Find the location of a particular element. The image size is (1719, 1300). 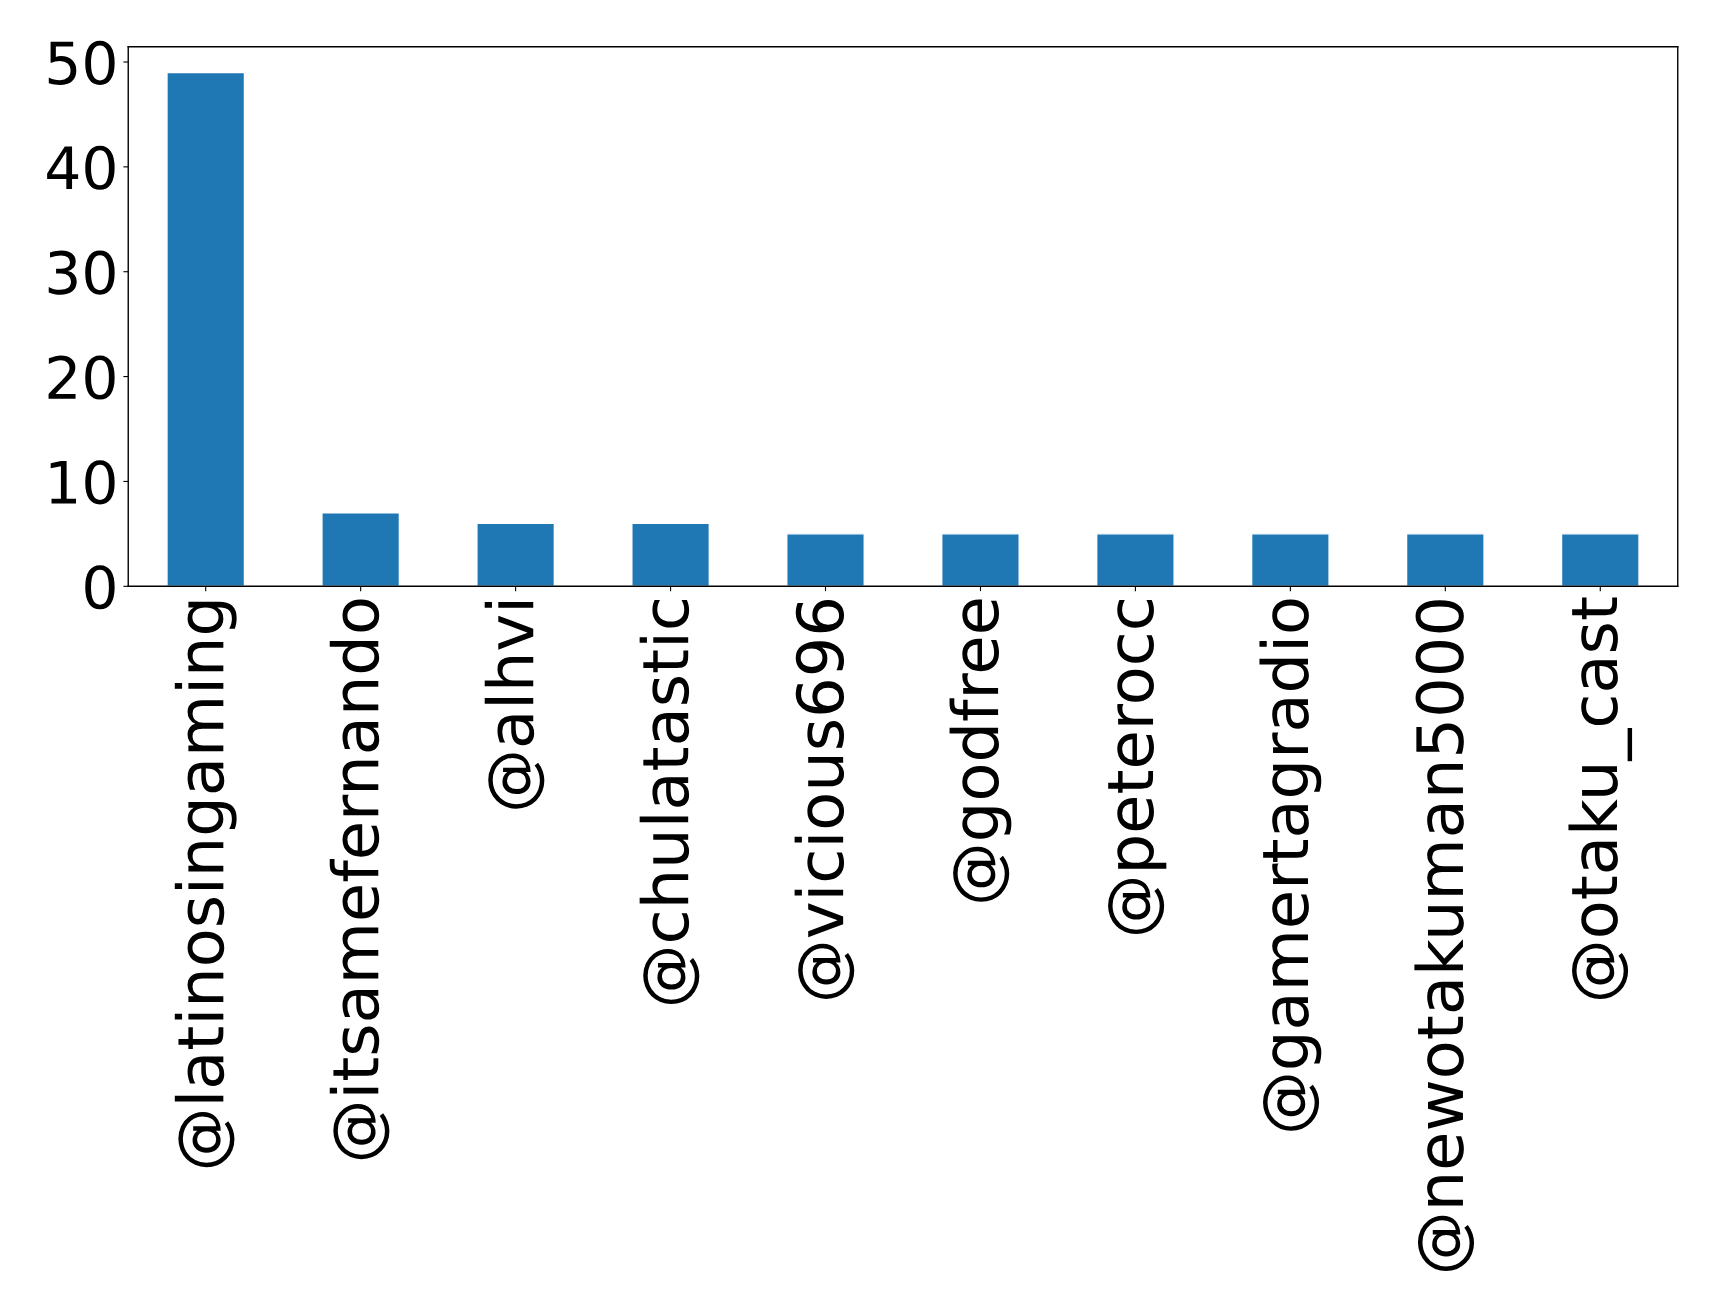

x-tick-label: @otaku_cast is located at coordinates (1600, 798).